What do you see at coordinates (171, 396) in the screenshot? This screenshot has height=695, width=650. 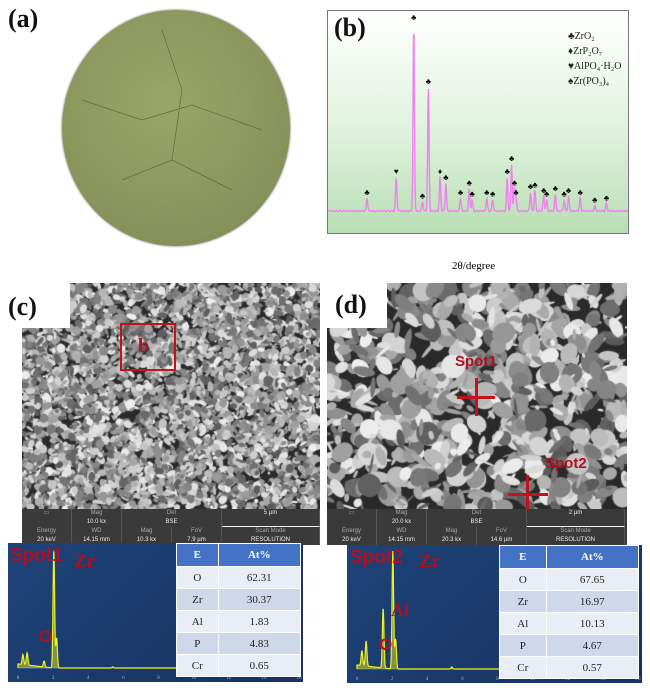 I see `sem-image-c` at bounding box center [171, 396].